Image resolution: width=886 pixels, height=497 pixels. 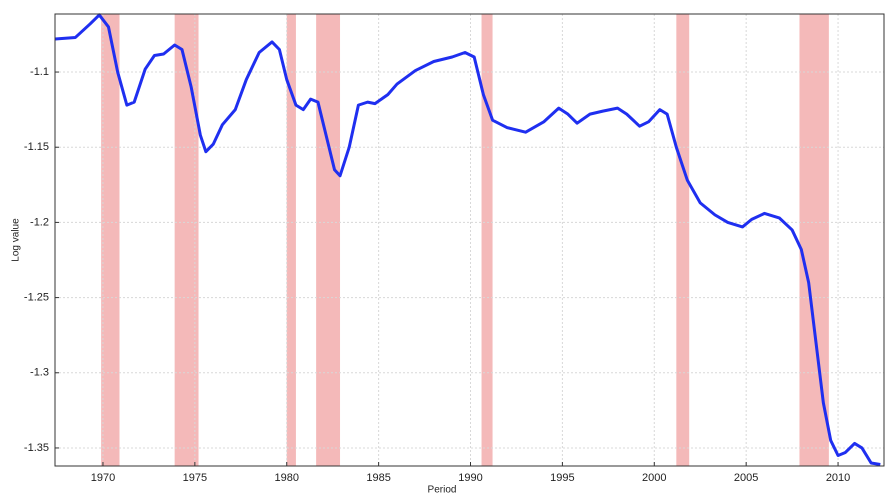 What do you see at coordinates (39, 373) in the screenshot?
I see `y-tick-label: -1.3` at bounding box center [39, 373].